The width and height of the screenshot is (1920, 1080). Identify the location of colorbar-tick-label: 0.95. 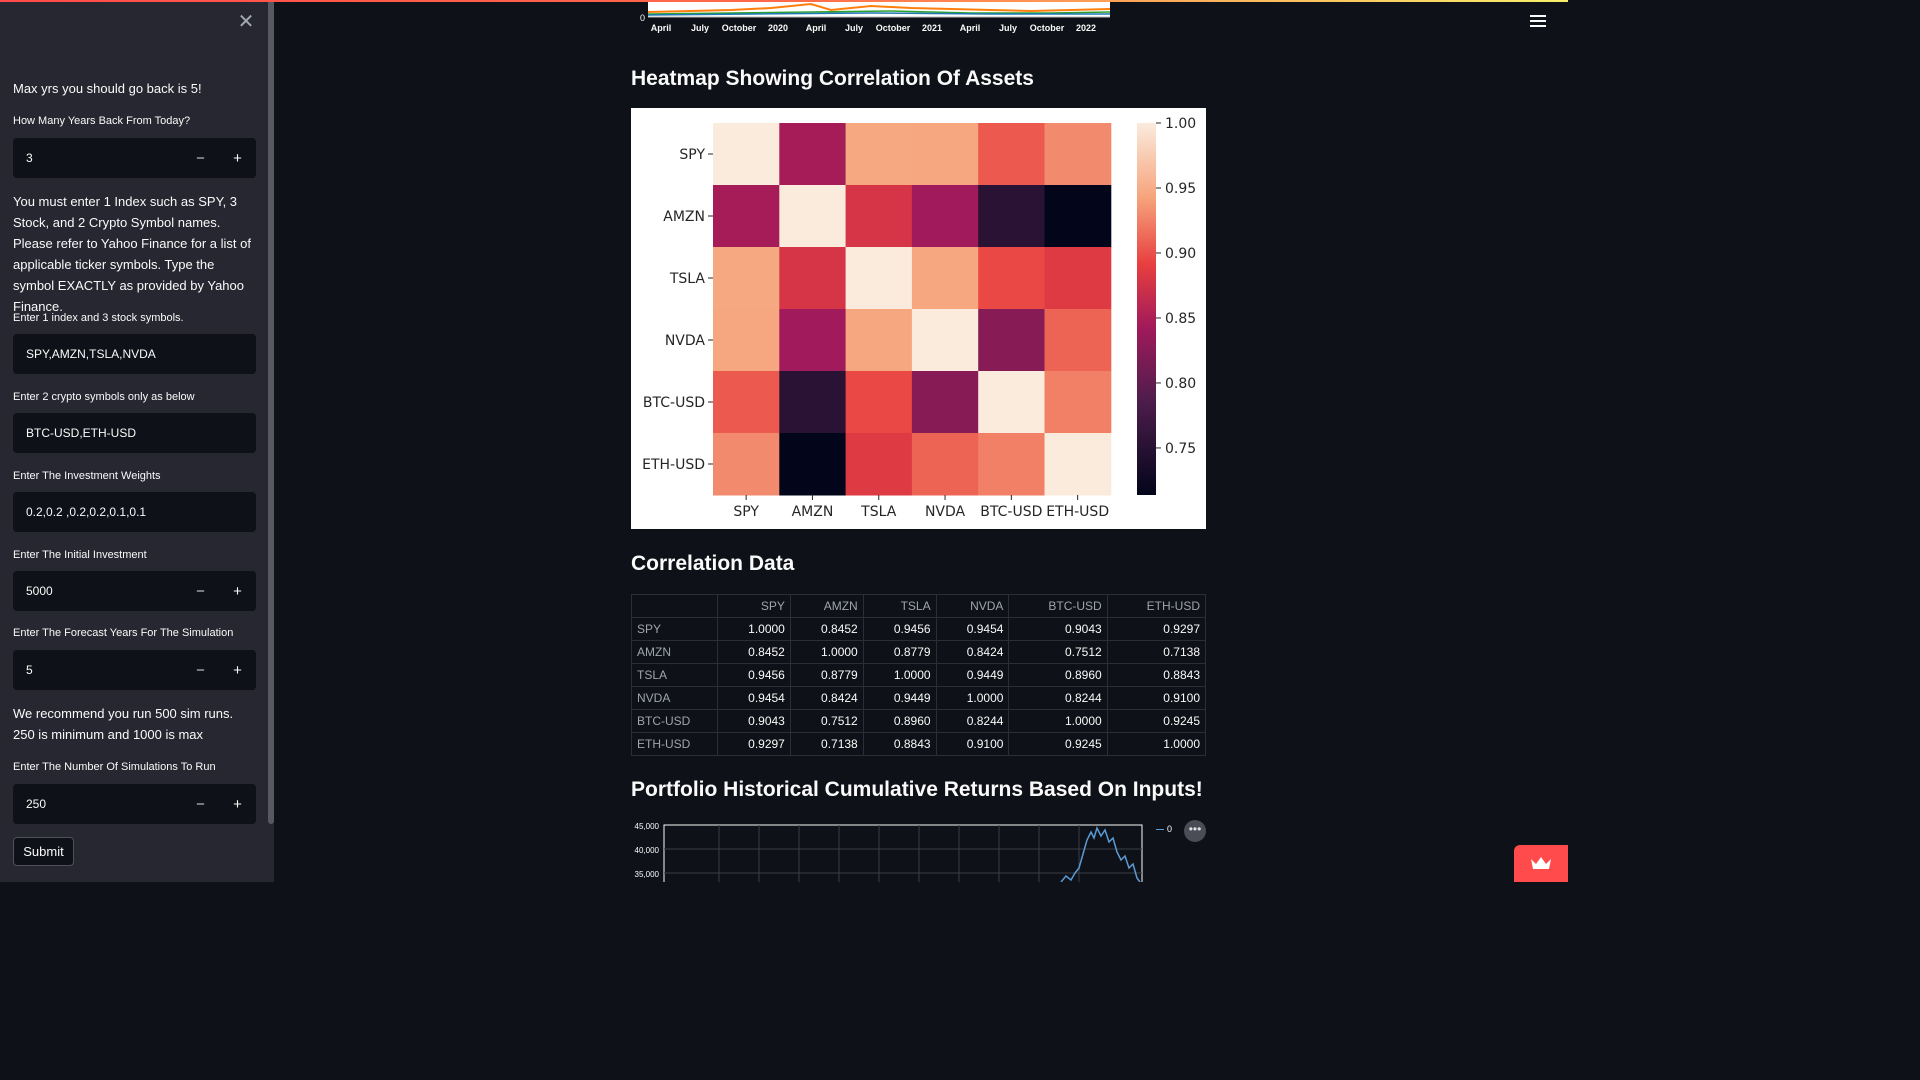
(1180, 189).